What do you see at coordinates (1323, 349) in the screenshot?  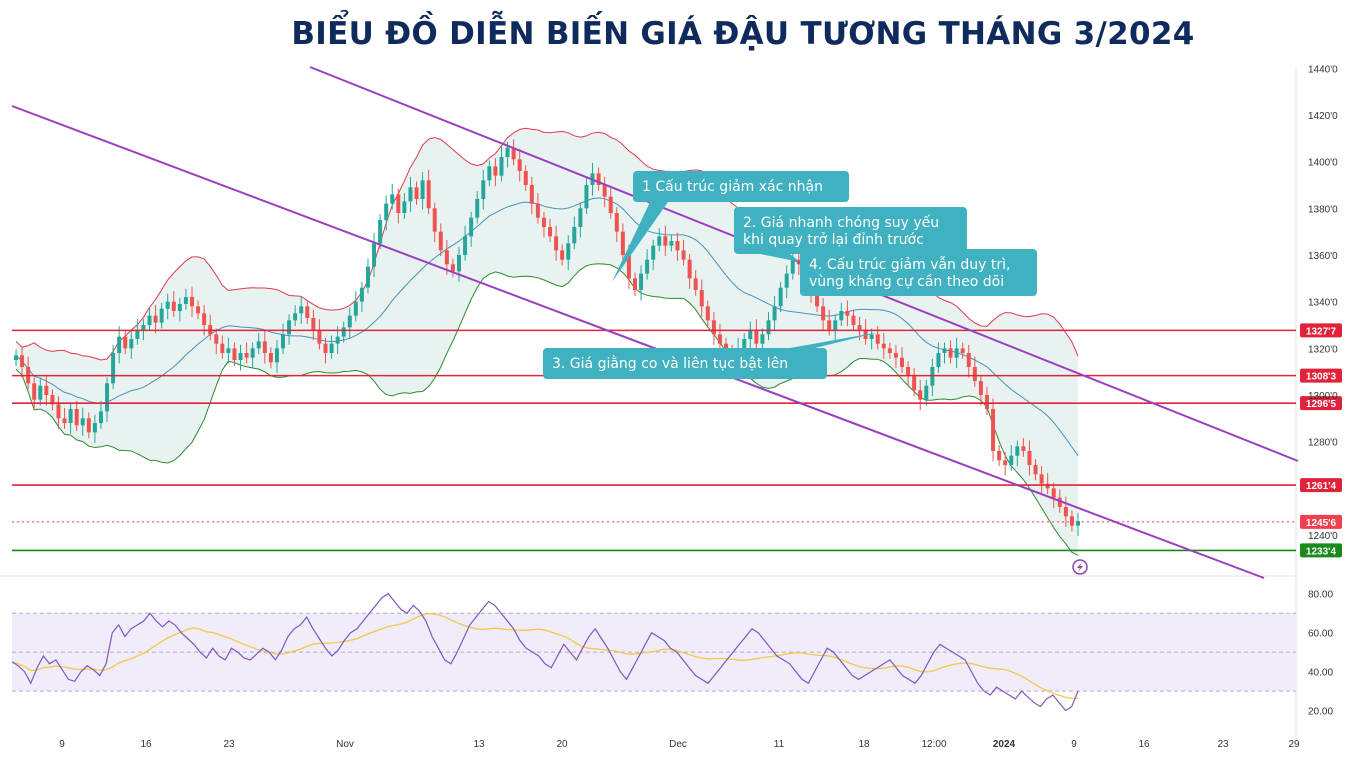 I see `price-tick: 1320'0` at bounding box center [1323, 349].